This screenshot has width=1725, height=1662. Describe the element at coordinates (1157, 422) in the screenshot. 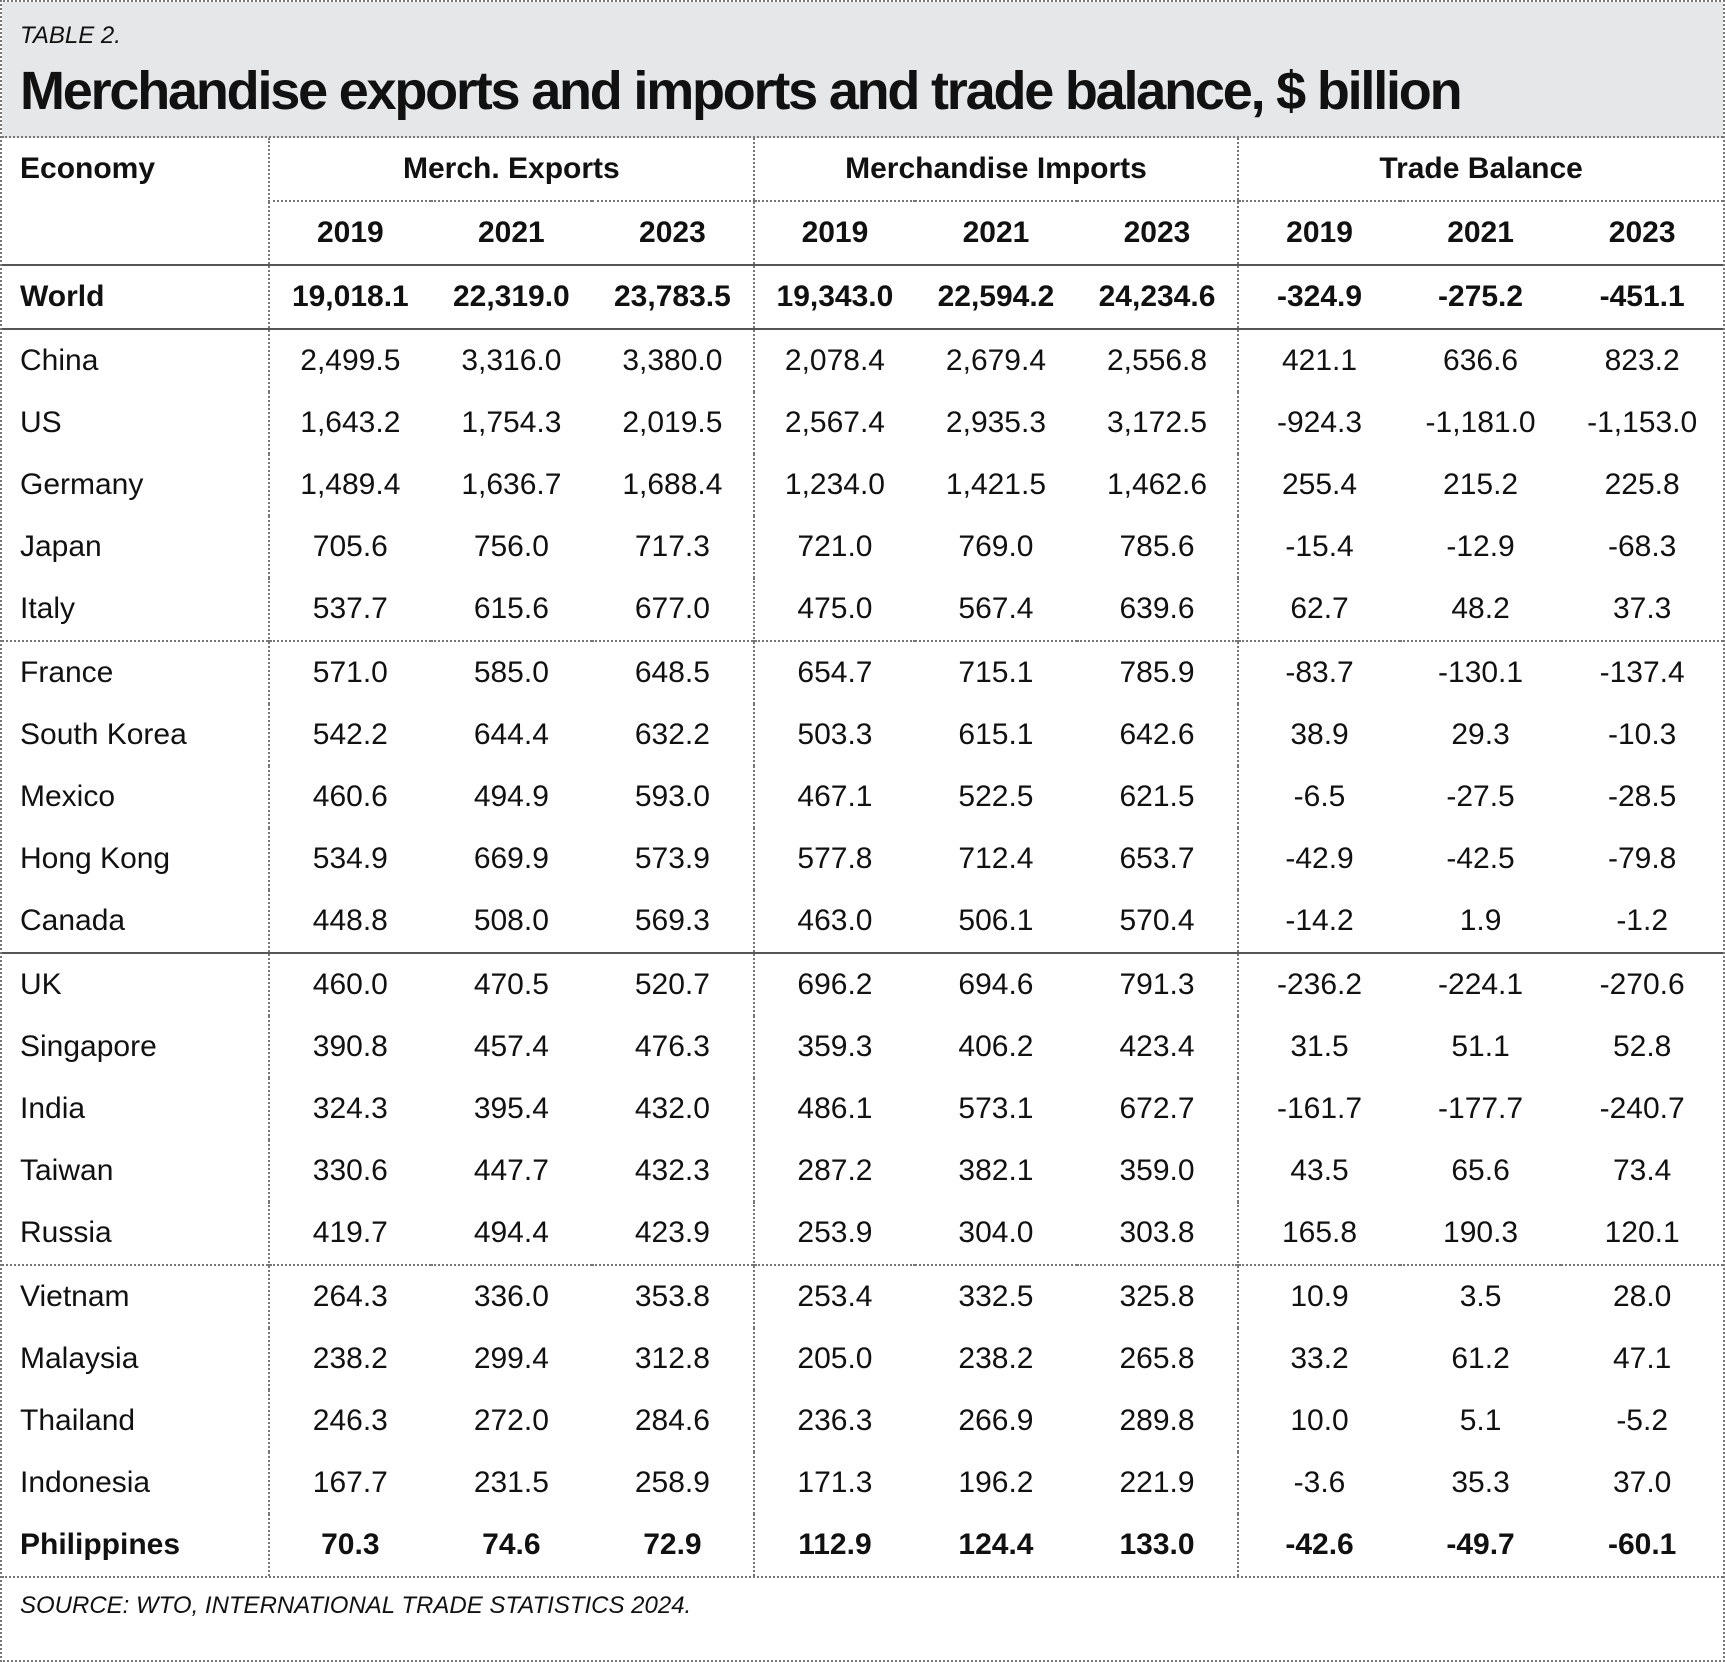

I see `table-cell: 3,172.5` at that location.